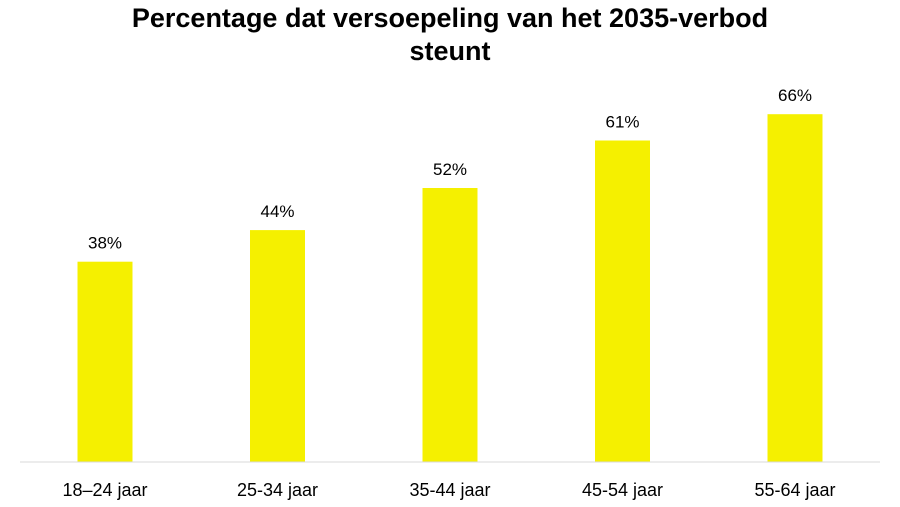  What do you see at coordinates (277, 211) in the screenshot?
I see `data-label-2: 44%` at bounding box center [277, 211].